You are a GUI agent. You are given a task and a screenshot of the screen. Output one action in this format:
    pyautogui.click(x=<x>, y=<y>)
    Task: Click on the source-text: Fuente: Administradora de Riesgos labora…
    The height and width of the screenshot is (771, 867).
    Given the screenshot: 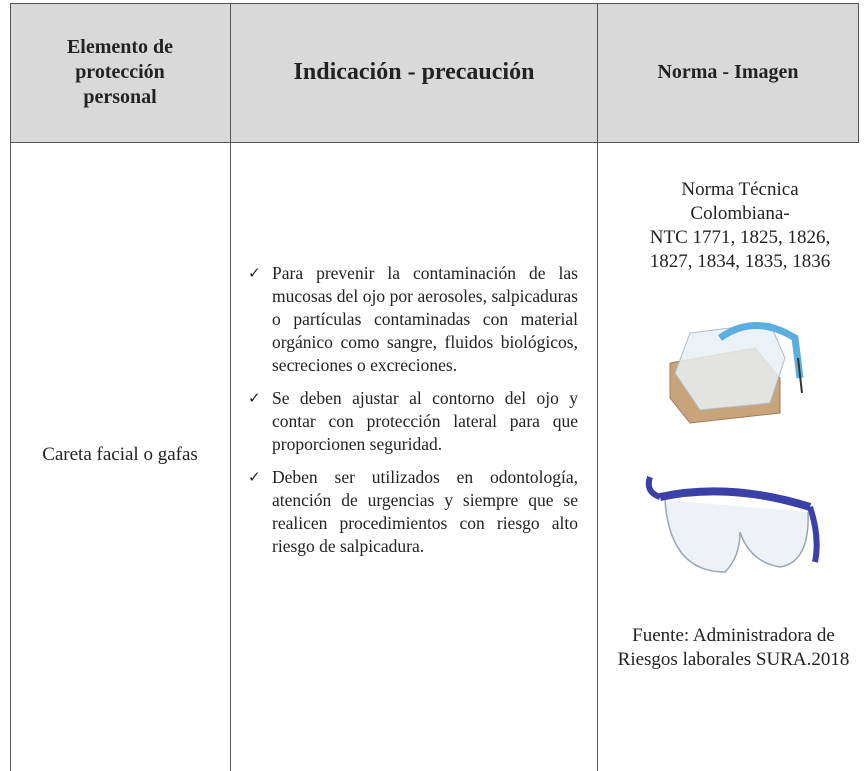 What is the action you would take?
    pyautogui.click(x=733, y=647)
    